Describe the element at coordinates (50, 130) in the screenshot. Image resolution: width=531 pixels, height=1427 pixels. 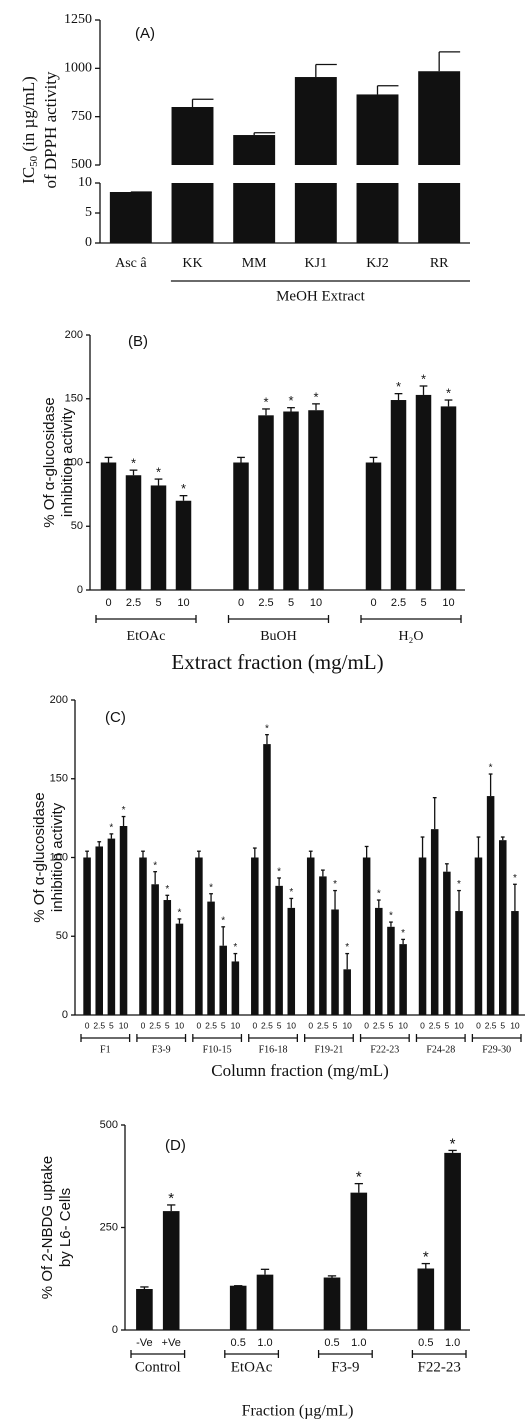
I see `y-axis-label: of DPPH activity` at that location.